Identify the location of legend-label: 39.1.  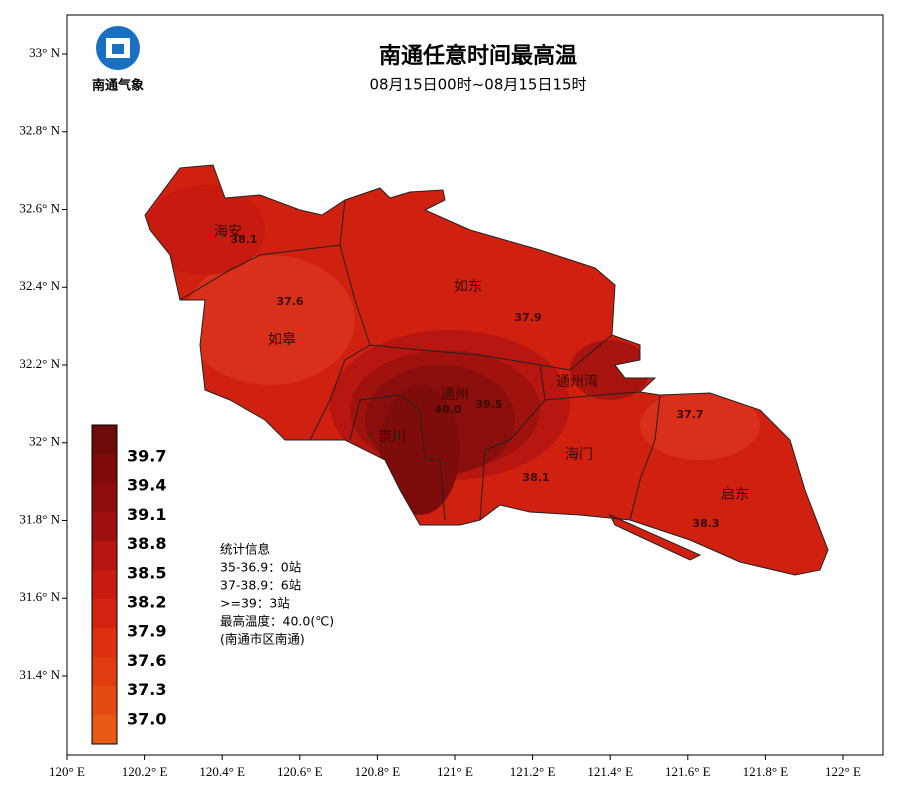
(146, 514).